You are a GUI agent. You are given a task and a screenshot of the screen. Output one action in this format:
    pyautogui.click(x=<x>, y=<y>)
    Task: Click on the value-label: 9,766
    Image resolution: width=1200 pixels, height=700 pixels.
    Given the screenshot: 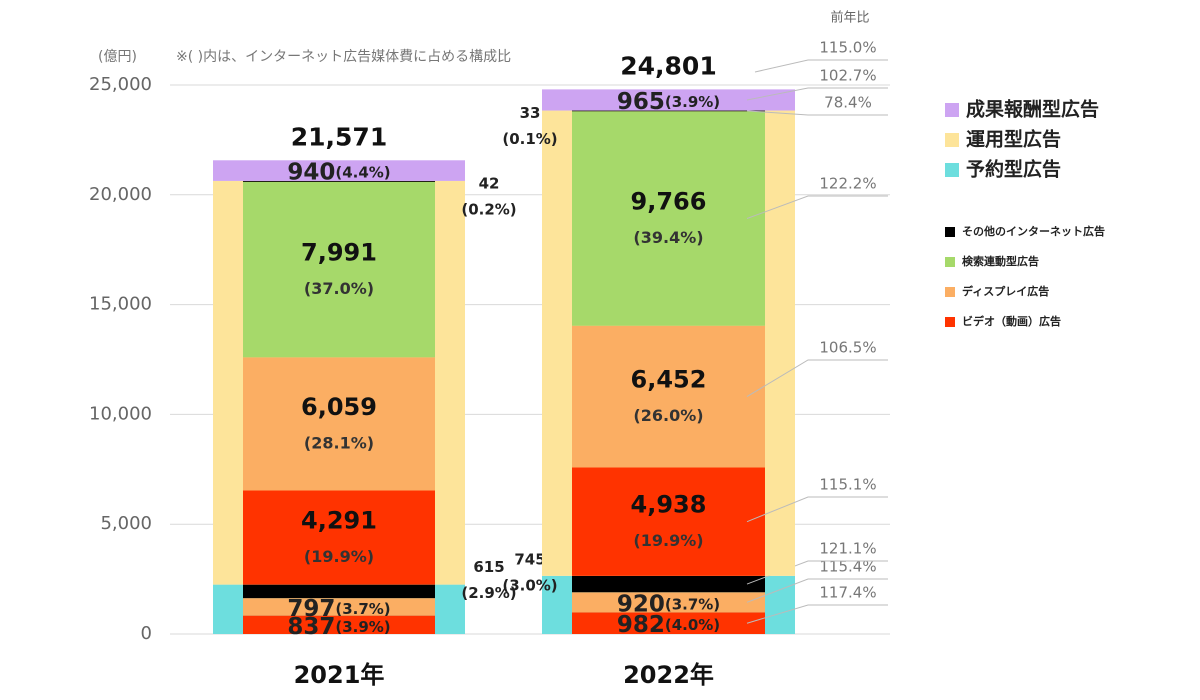 What is the action you would take?
    pyautogui.click(x=669, y=202)
    